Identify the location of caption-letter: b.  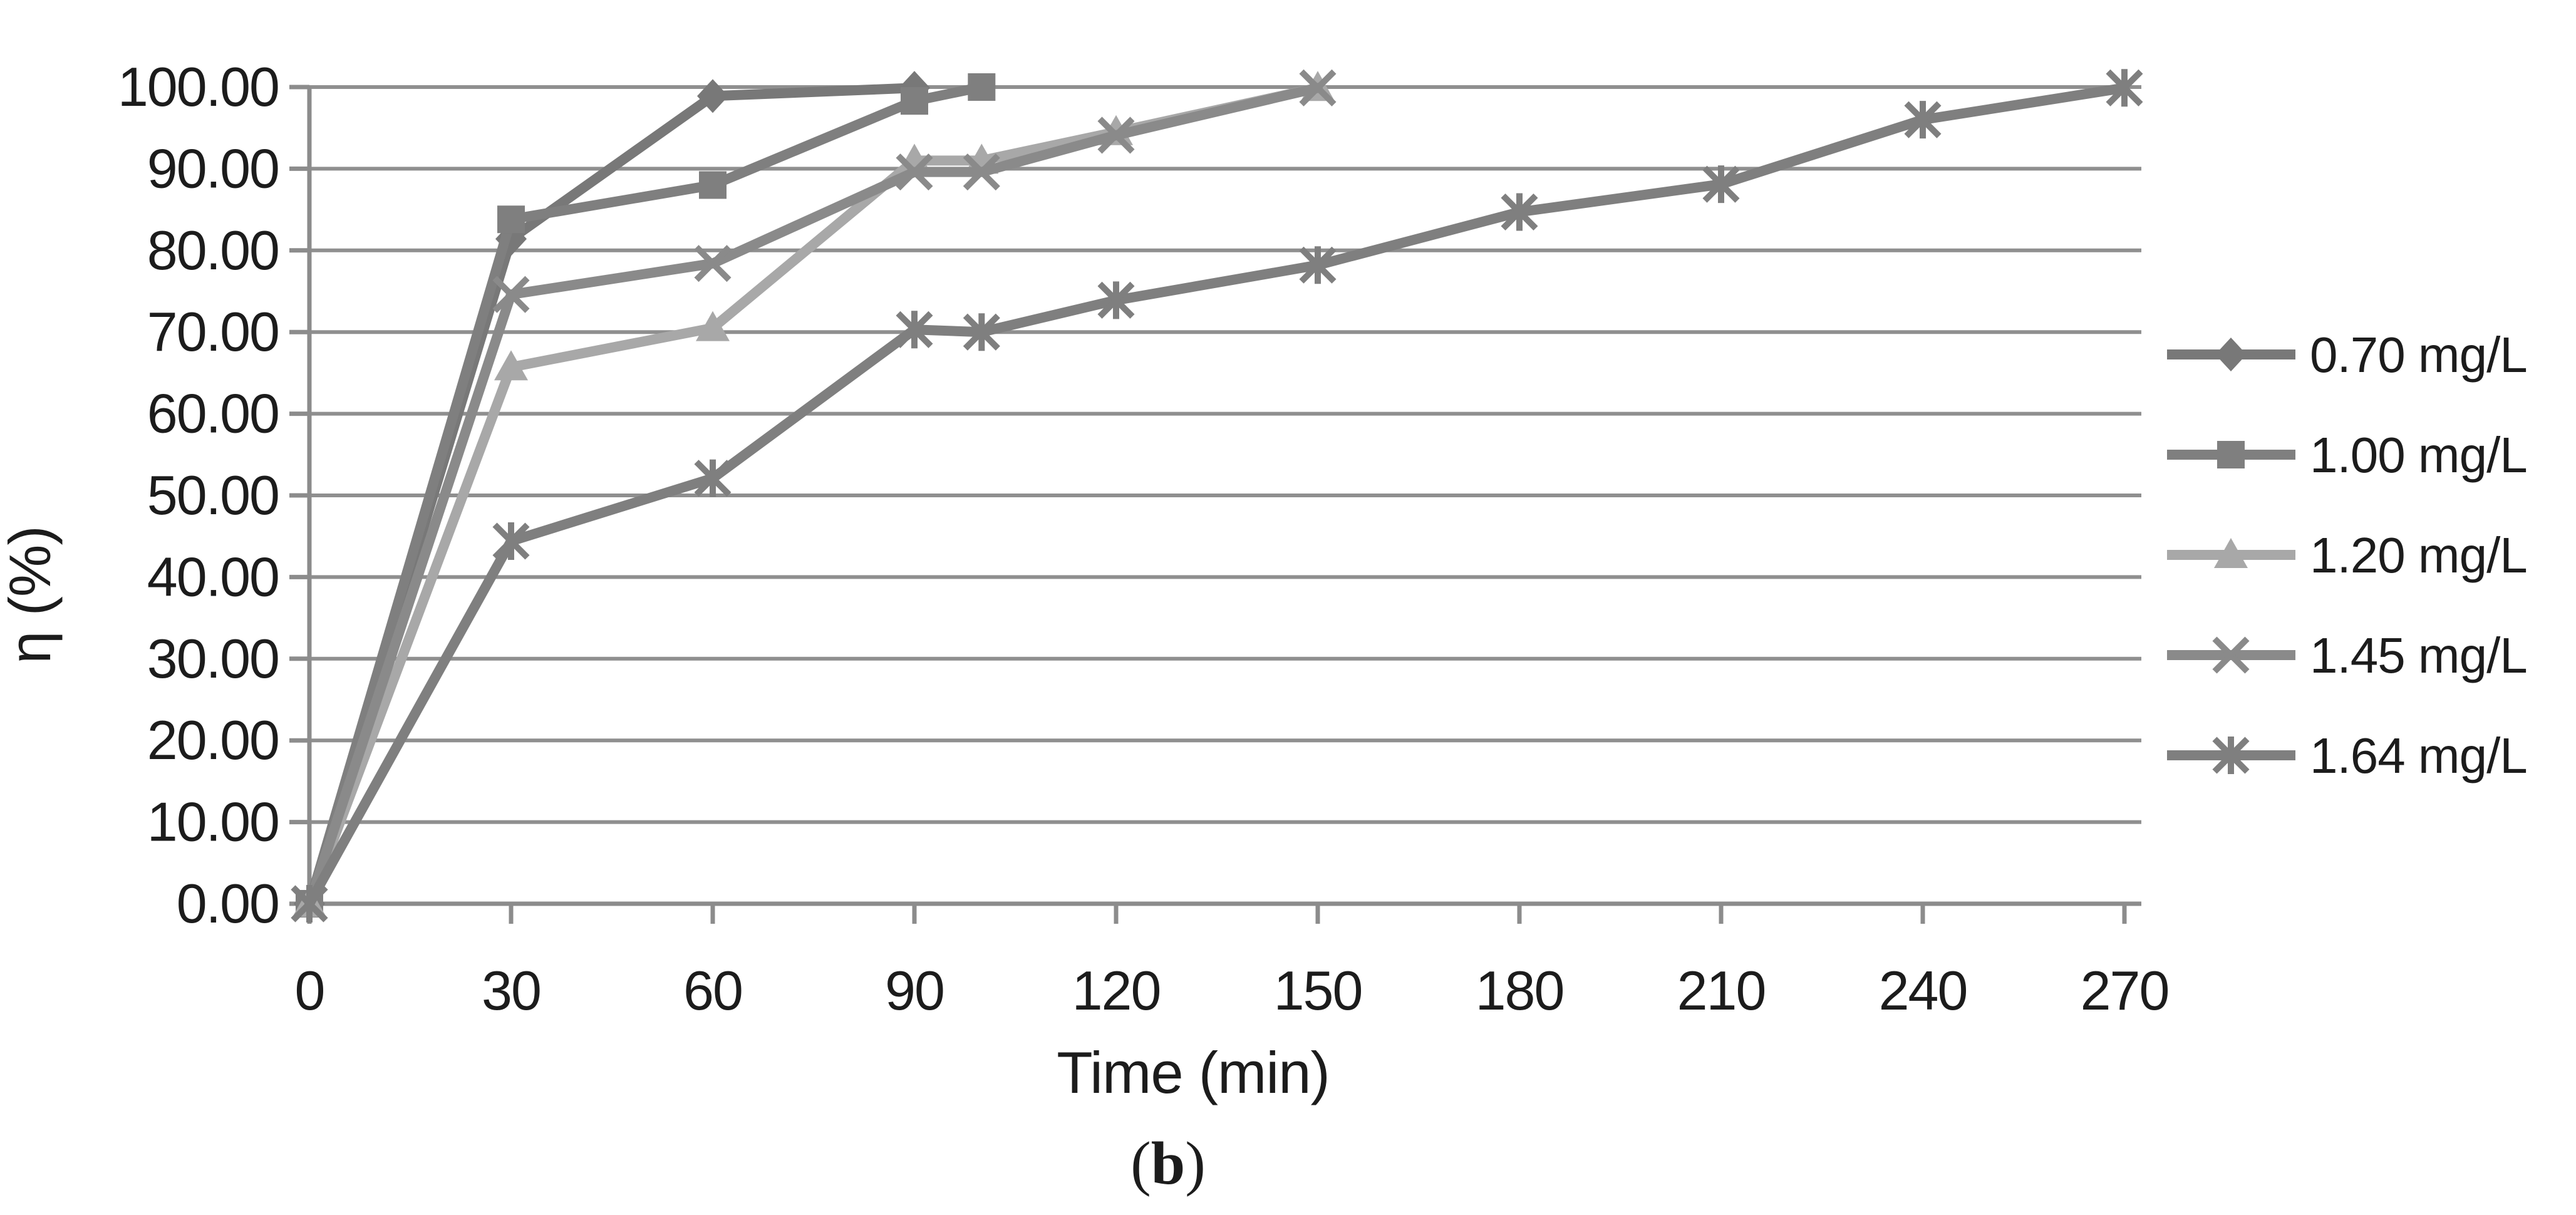
(1168, 1163).